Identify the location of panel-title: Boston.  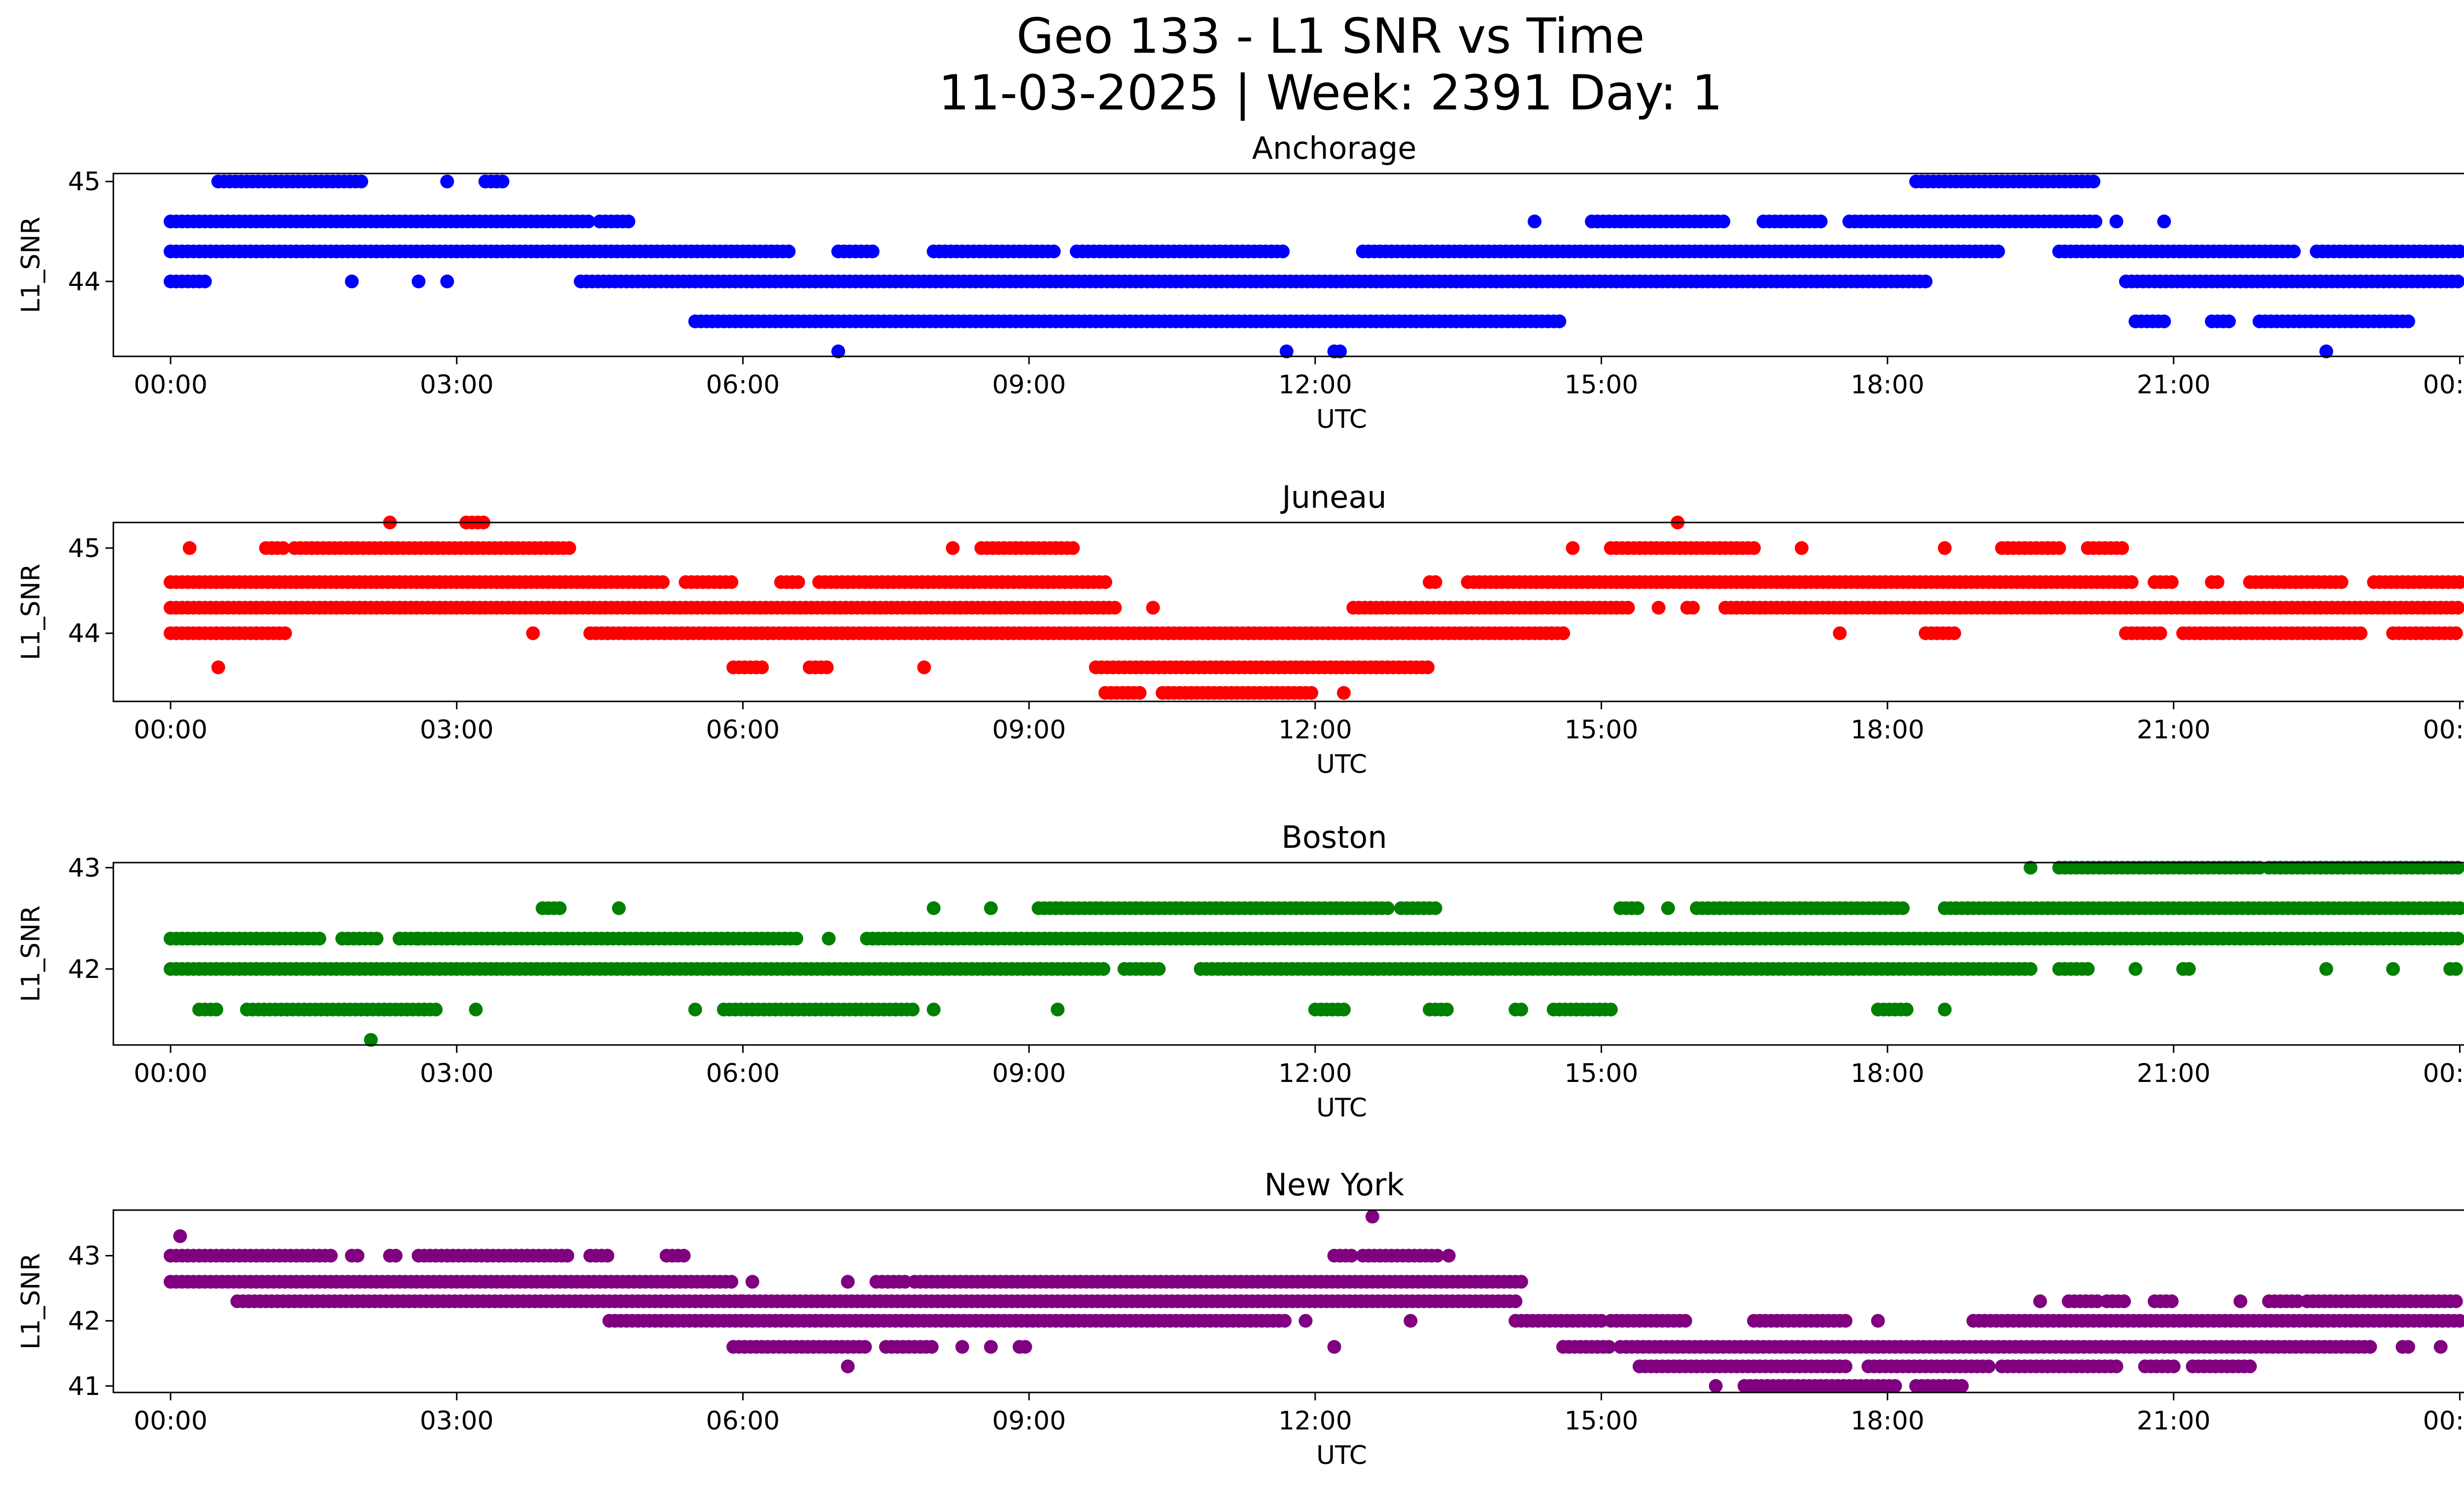
(1334, 837).